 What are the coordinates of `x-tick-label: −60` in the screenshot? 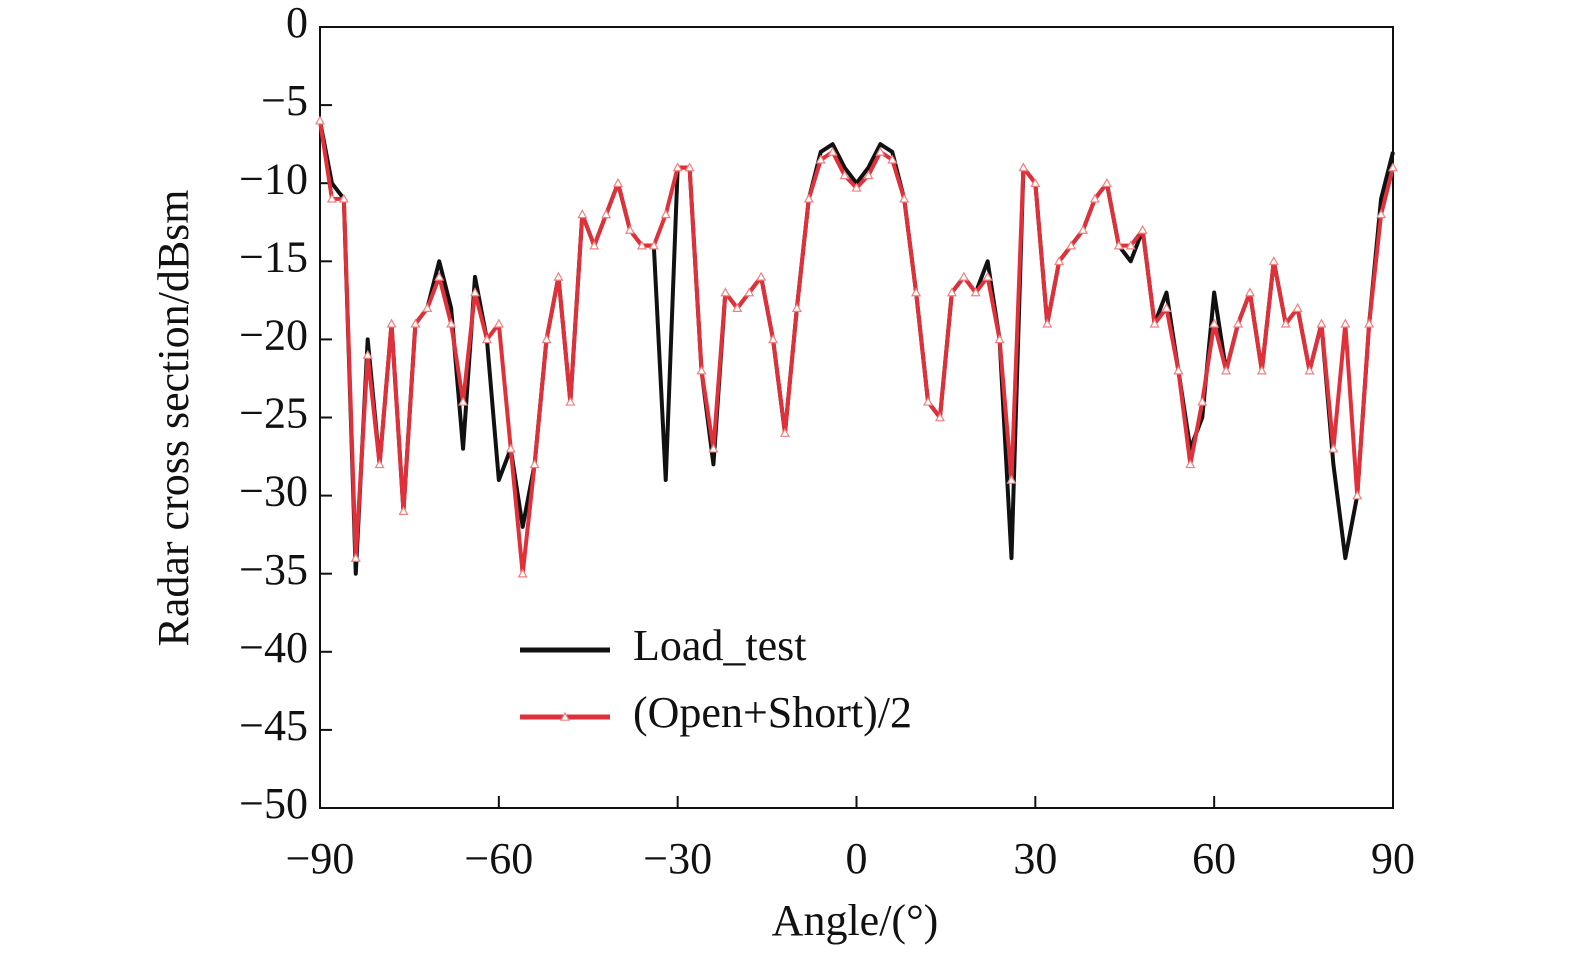 It's located at (498, 858).